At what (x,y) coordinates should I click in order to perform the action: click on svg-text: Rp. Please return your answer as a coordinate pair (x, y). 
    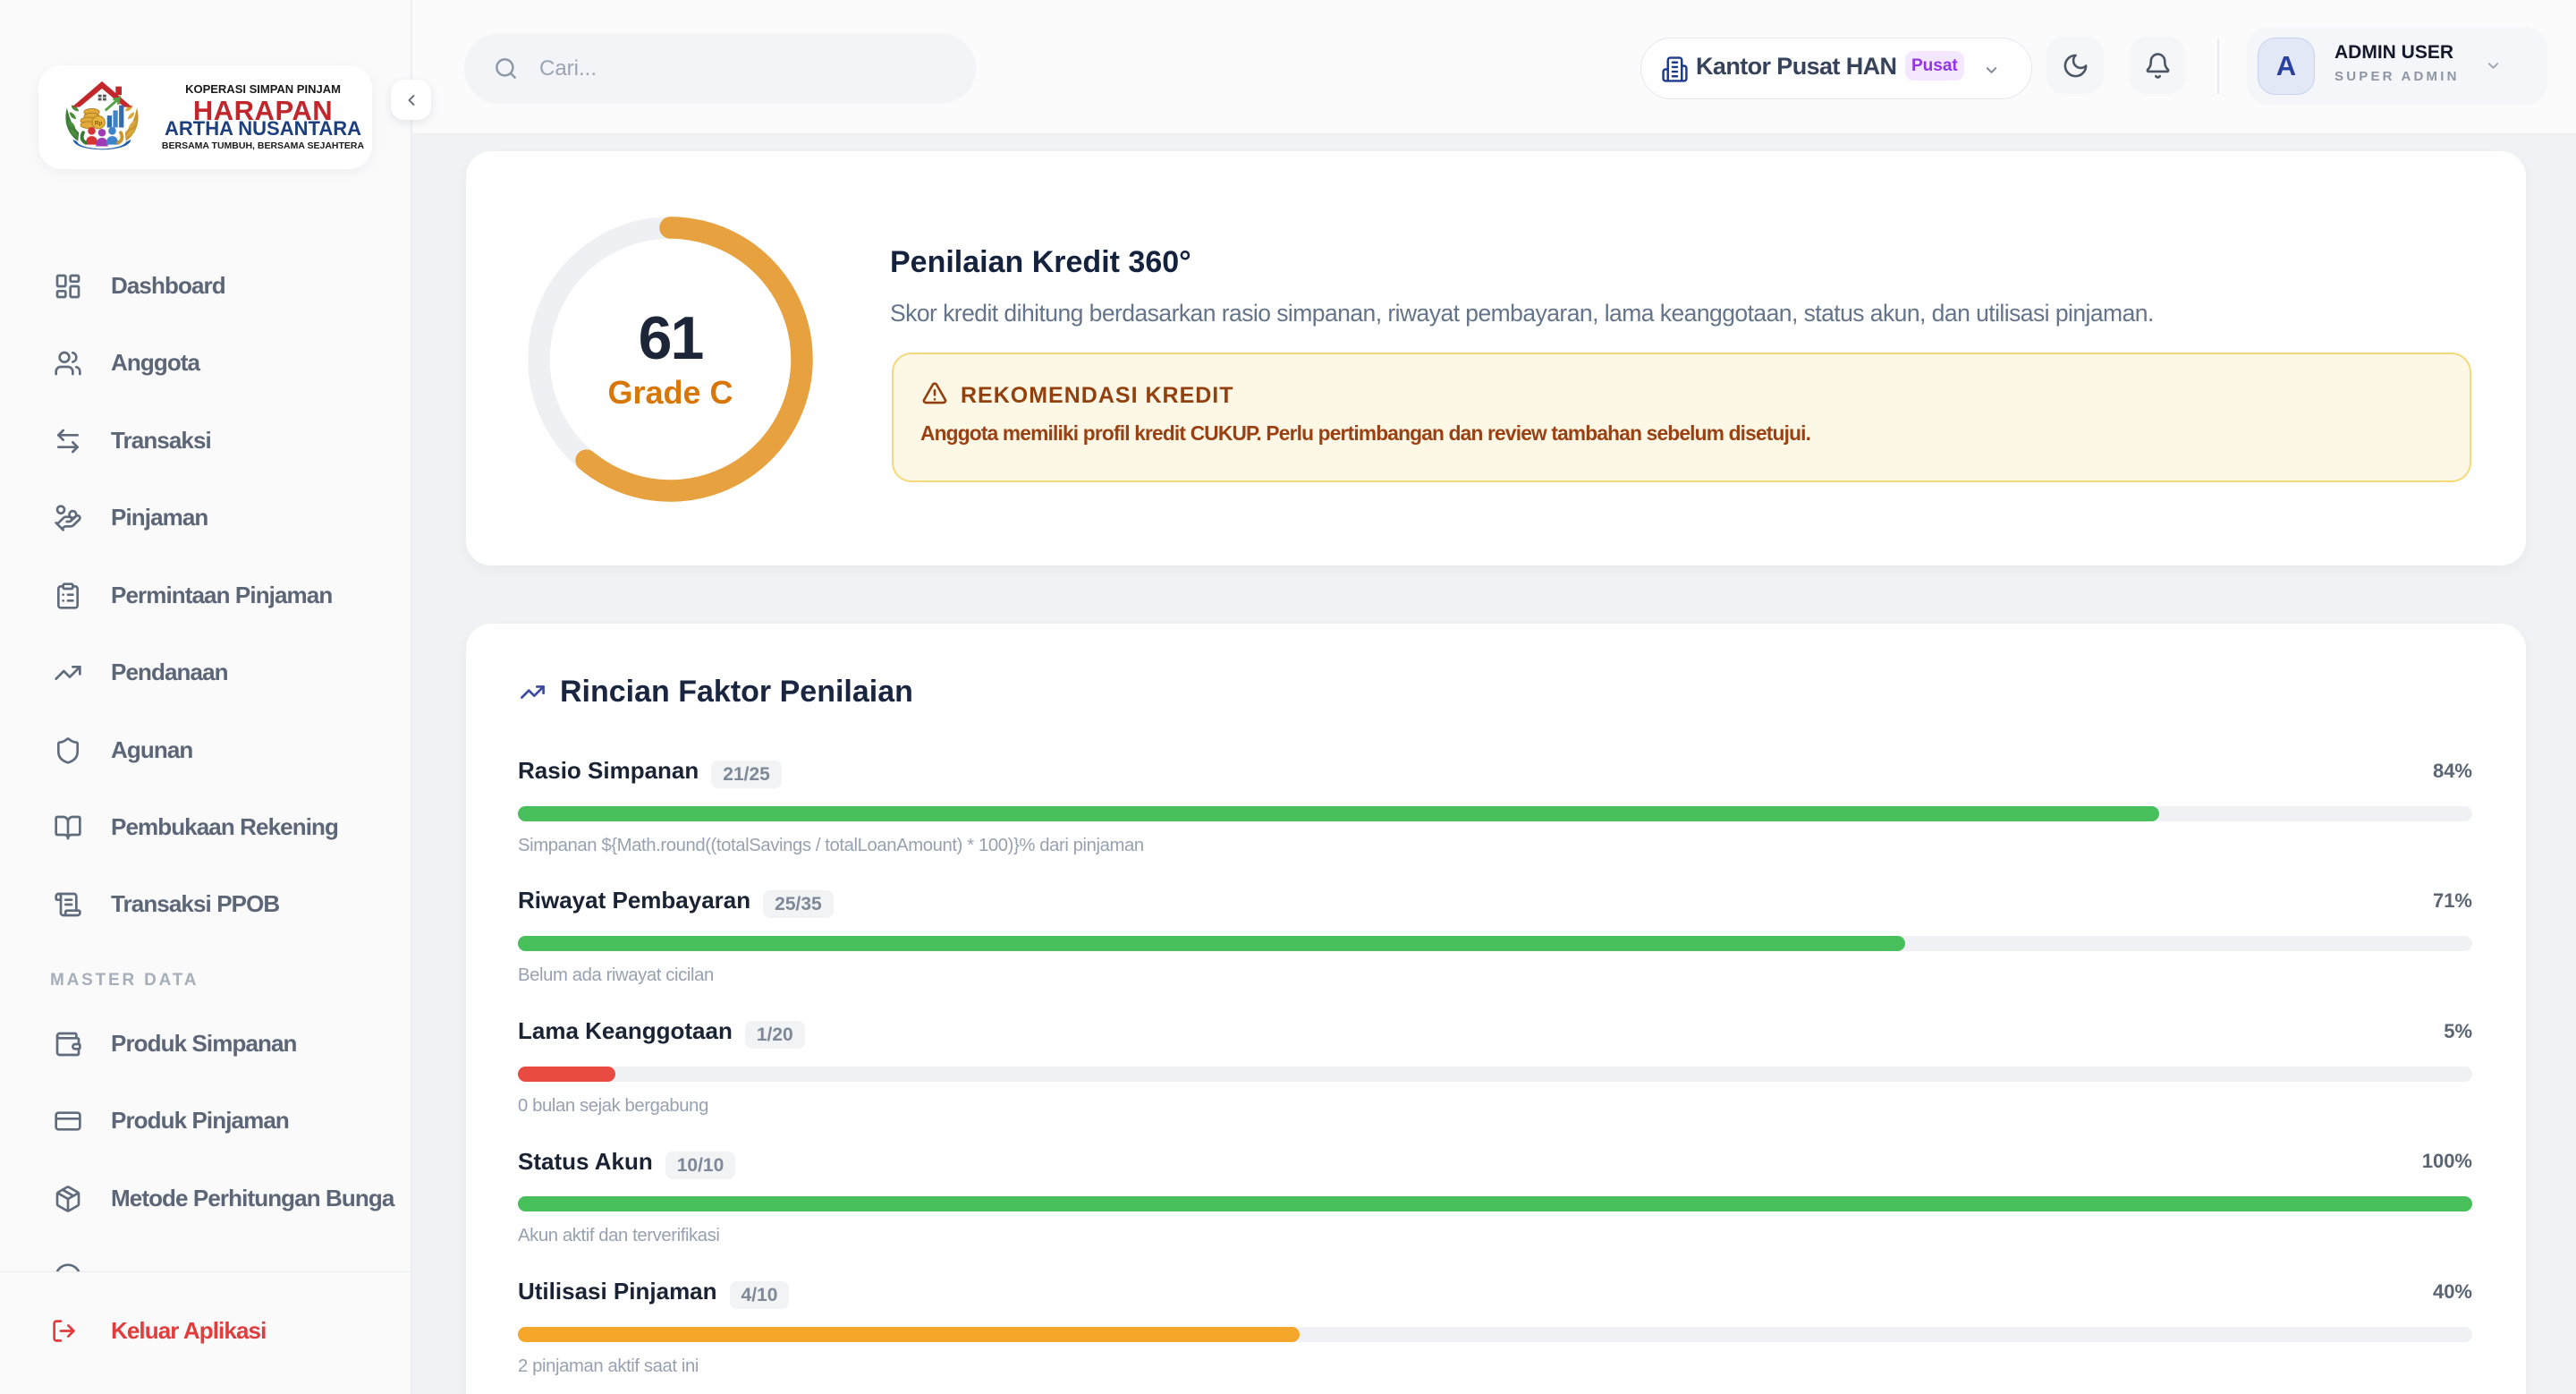
    Looking at the image, I should click on (99, 124).